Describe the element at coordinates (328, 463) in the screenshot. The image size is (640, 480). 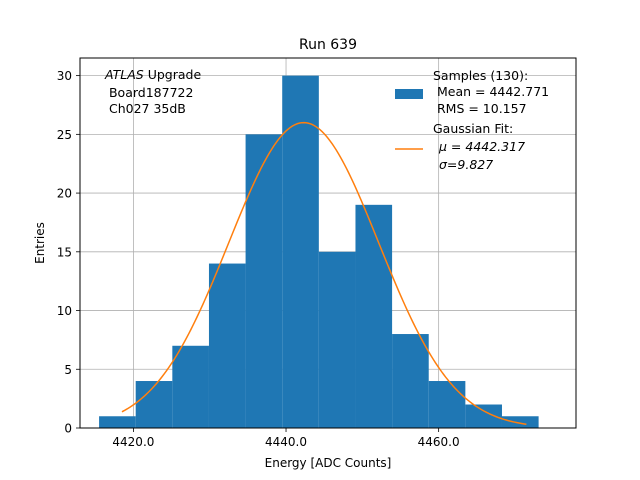
I see `x-axis-label: Energy [ADC Counts]` at that location.